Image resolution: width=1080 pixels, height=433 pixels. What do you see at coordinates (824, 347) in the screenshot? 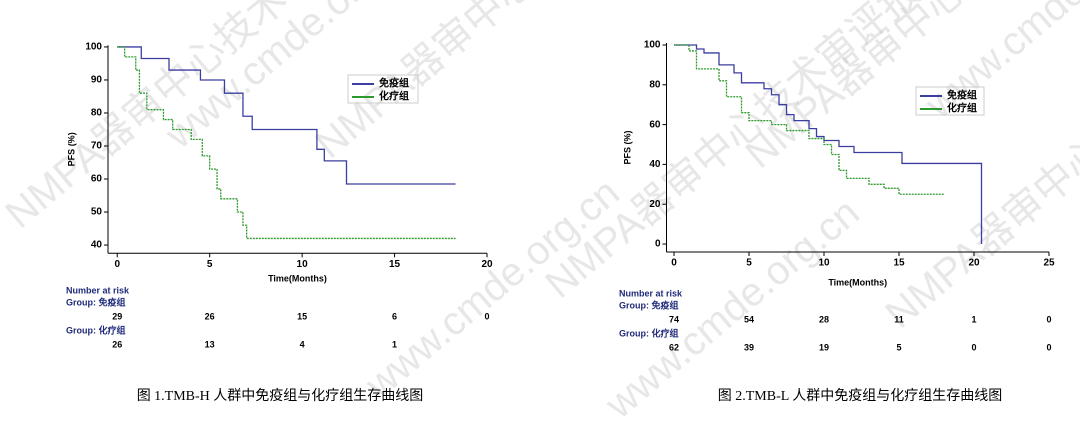
I see `risk-count: 19` at bounding box center [824, 347].